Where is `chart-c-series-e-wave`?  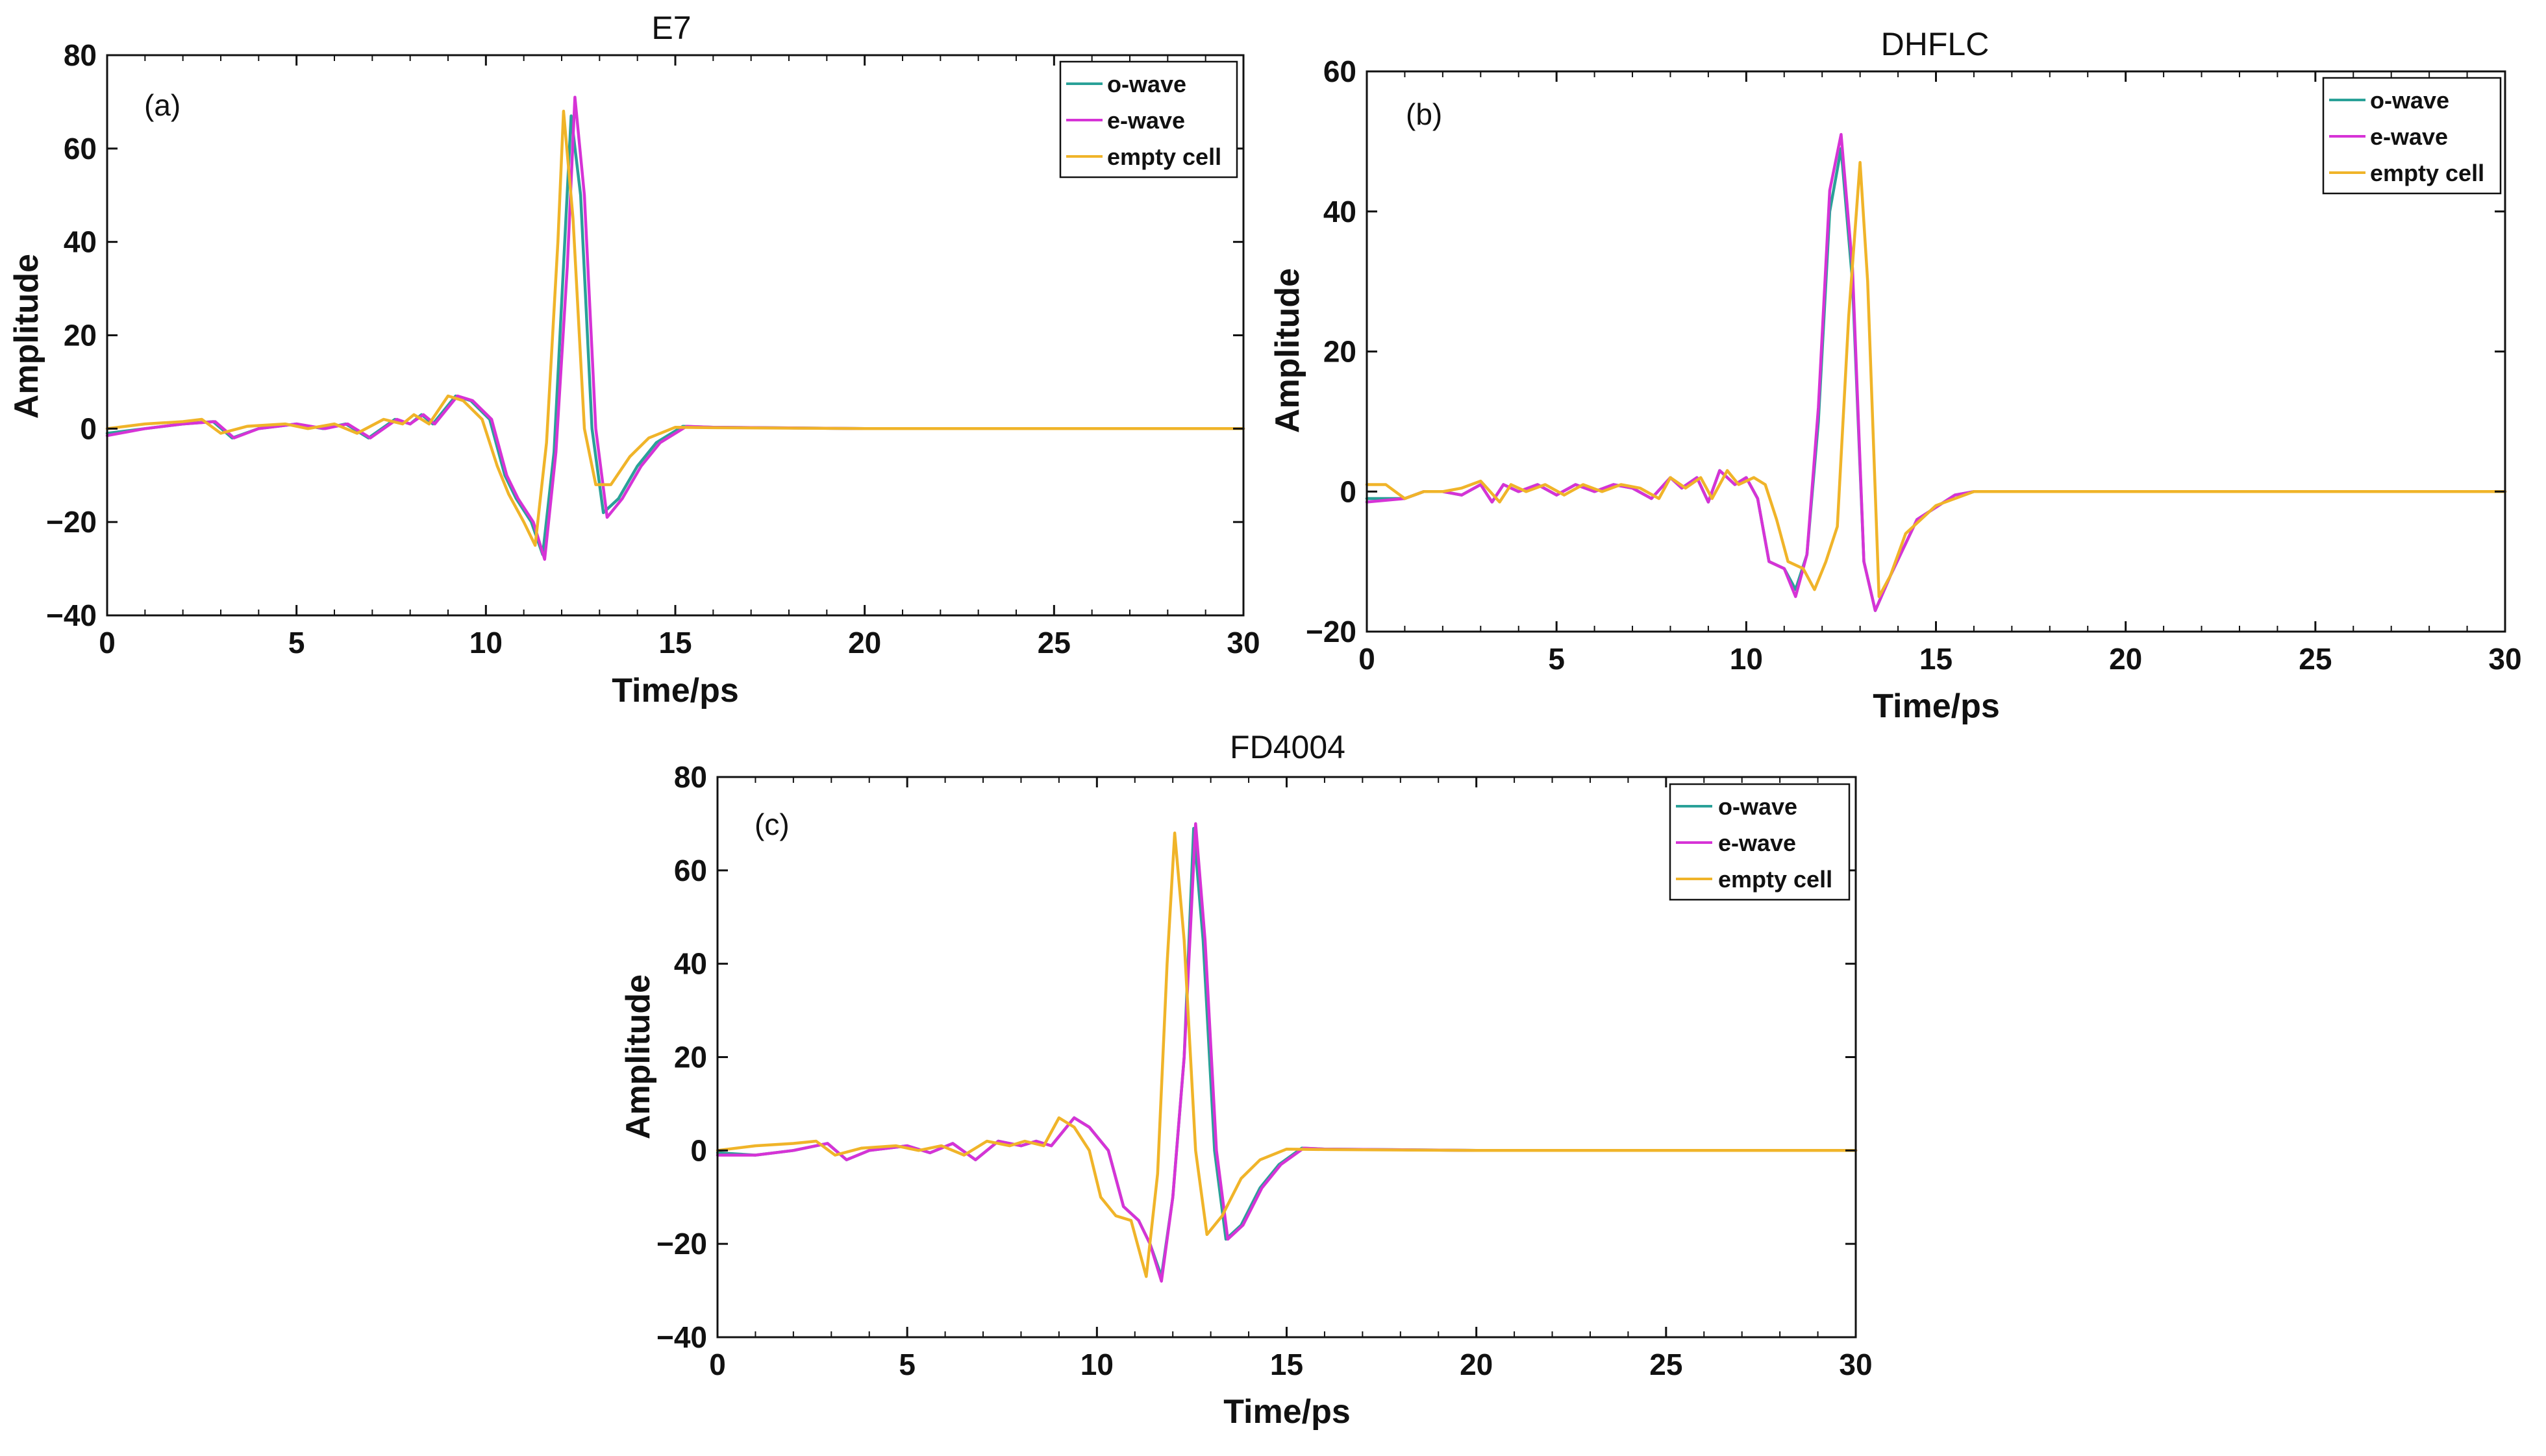 chart-c-series-e-wave is located at coordinates (1287, 1052).